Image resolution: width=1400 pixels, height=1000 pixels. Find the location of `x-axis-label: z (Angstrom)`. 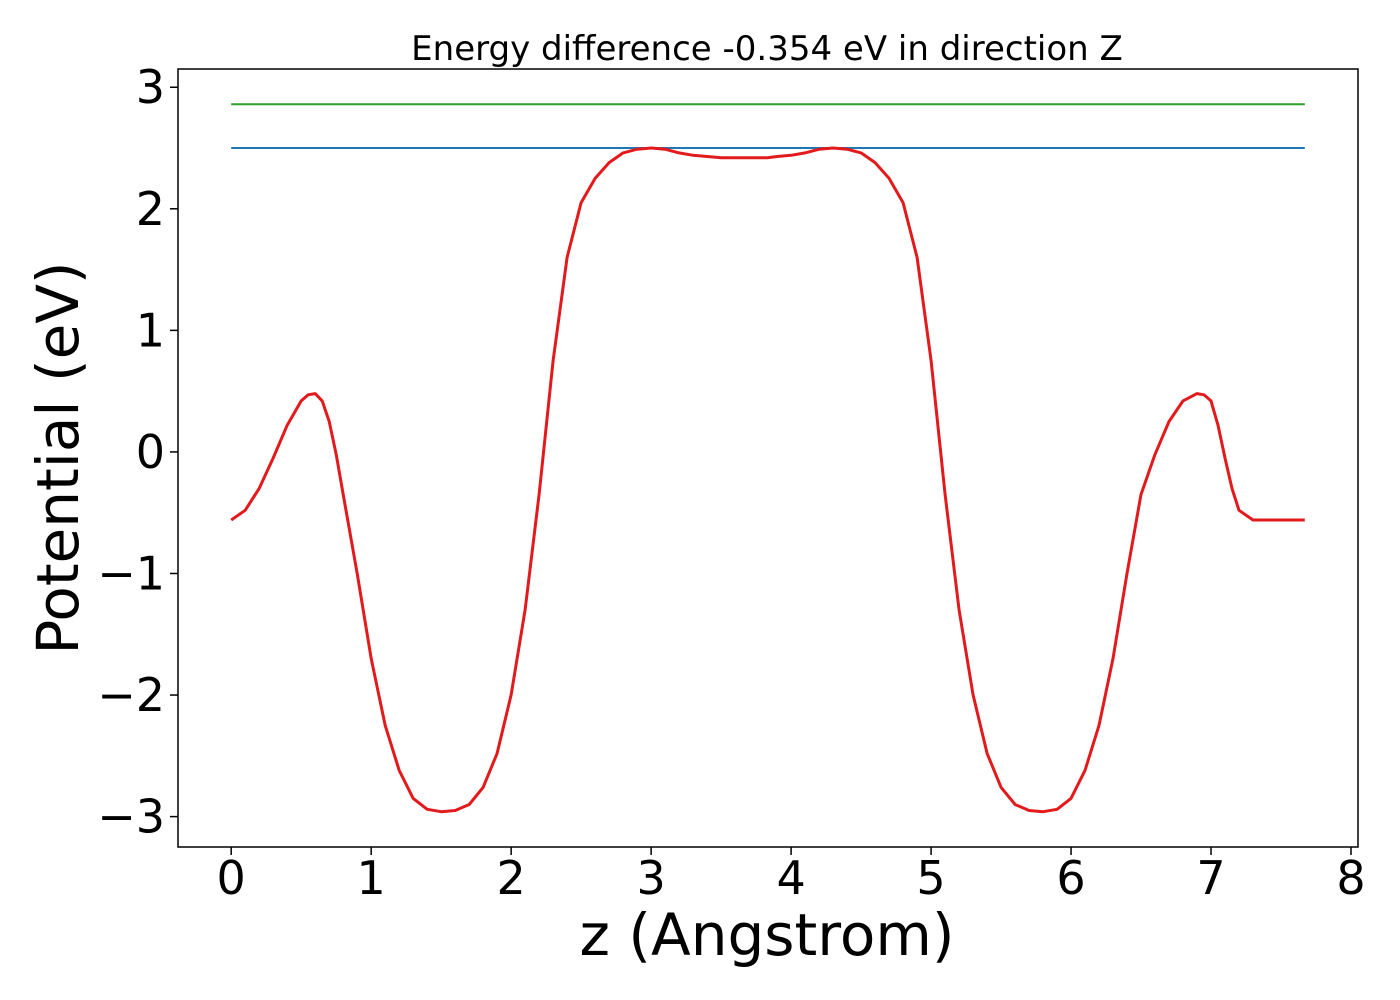

x-axis-label: z (Angstrom) is located at coordinates (767, 935).